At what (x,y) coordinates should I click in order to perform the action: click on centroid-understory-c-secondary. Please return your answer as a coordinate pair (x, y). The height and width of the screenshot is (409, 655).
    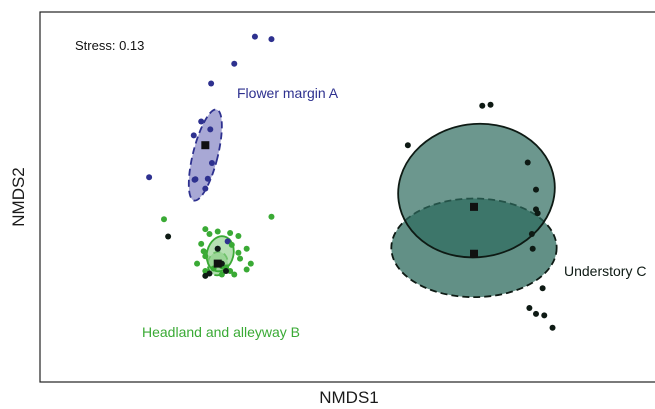
    Looking at the image, I should click on (474, 253).